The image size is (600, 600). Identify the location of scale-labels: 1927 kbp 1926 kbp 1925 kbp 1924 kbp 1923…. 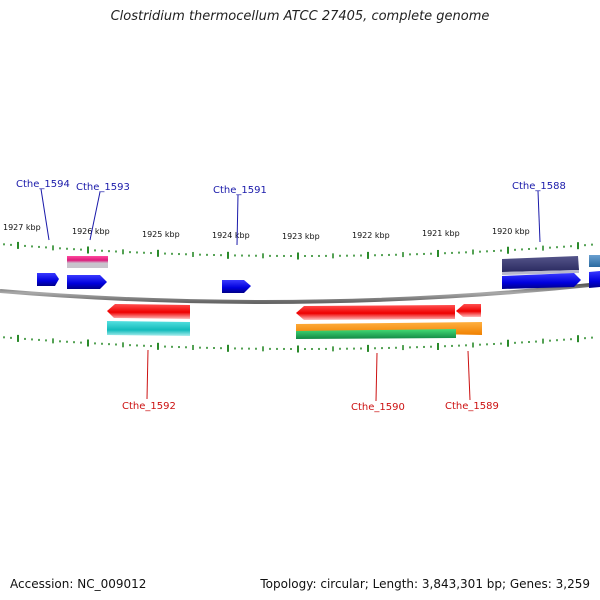
(266, 232).